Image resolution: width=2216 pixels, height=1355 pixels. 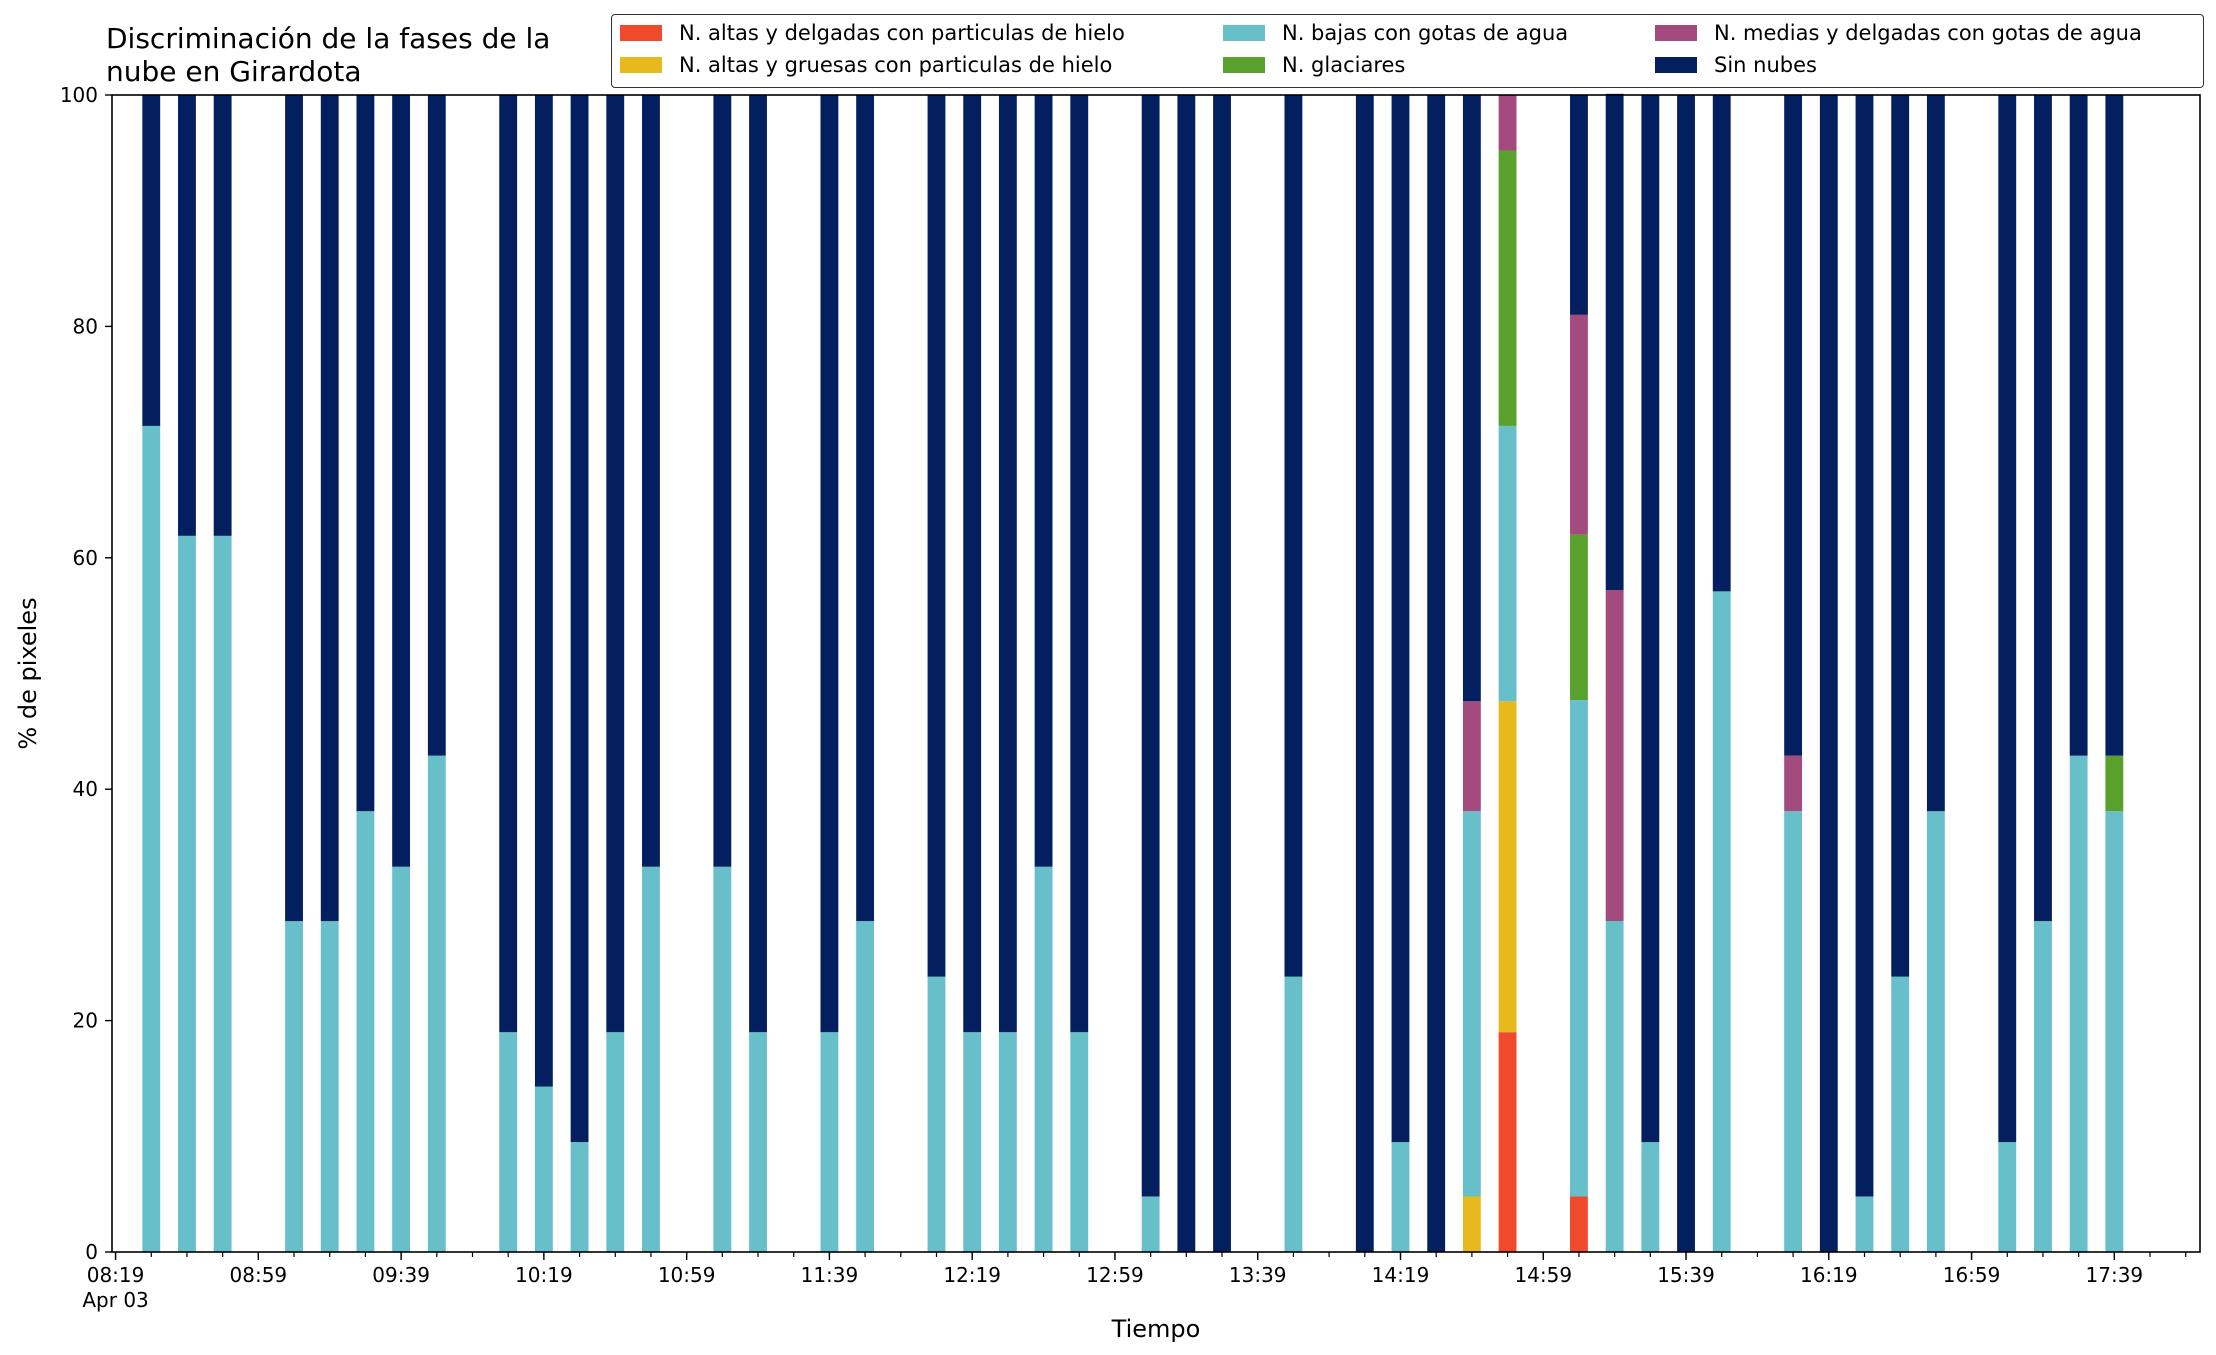 What do you see at coordinates (85, 558) in the screenshot?
I see `y-tick-label: 60` at bounding box center [85, 558].